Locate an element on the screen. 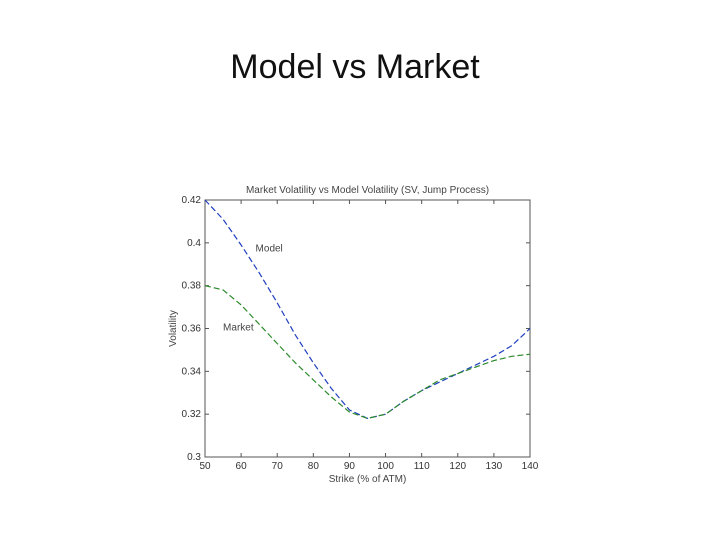 Image resolution: width=720 pixels, height=540 pixels. x-tick-label: 60 is located at coordinates (242, 466).